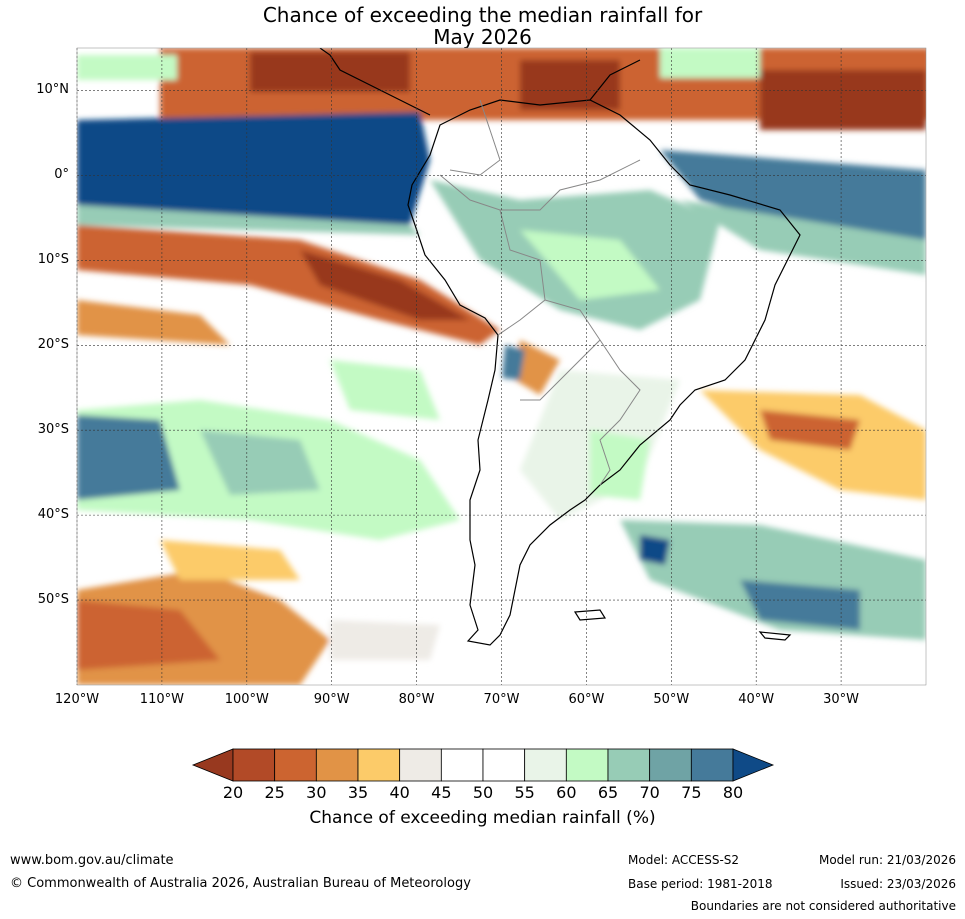 This screenshot has width=965, height=919. I want to click on colorbar-tick-label: 20, so click(233, 792).